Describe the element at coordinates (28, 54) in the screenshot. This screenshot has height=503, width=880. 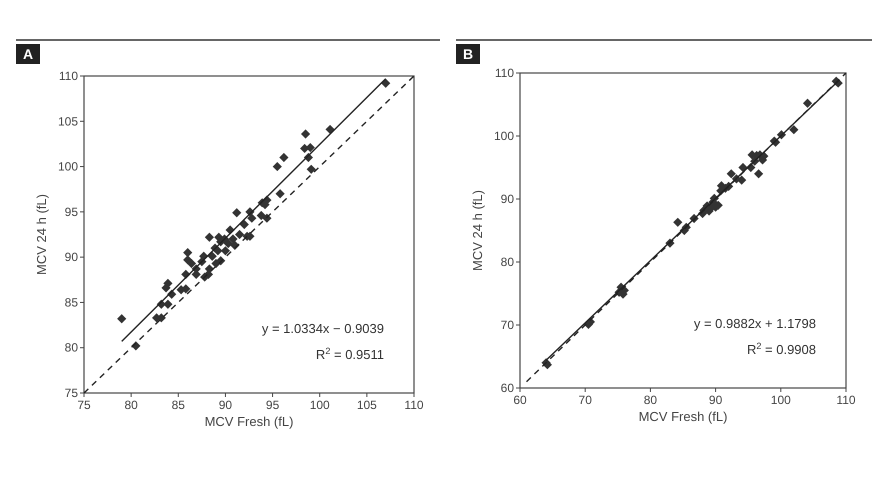
I see `chart-title: A` at that location.